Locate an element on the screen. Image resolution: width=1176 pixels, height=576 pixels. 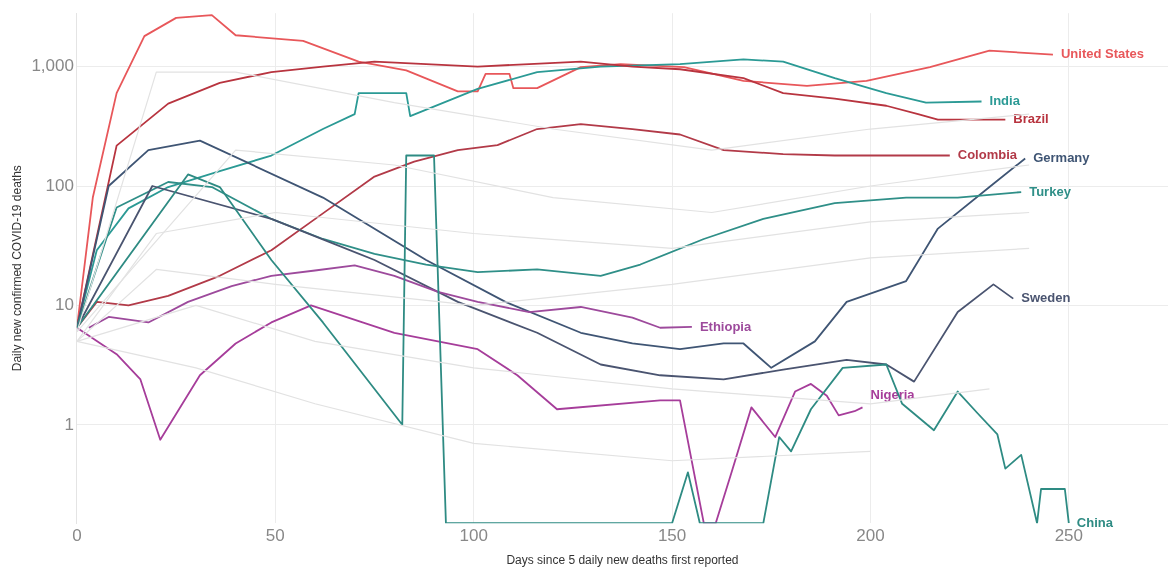
x-tick-label: 200 is located at coordinates (870, 536).